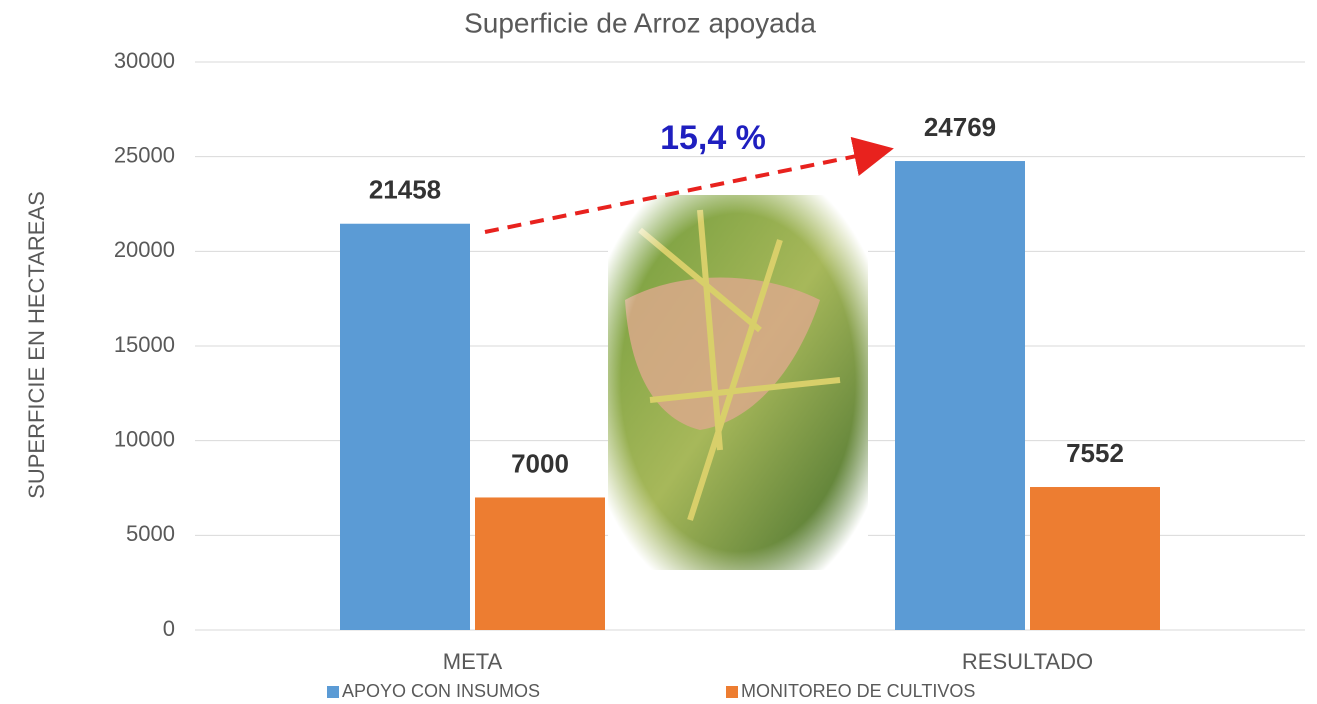 This screenshot has height=704, width=1317. I want to click on y-tick-label: 5000, so click(150, 533).